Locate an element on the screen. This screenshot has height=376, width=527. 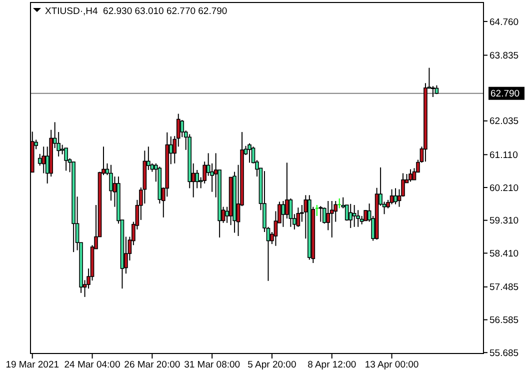
x-tick-label: 31 Mar 08:00 is located at coordinates (212, 365).